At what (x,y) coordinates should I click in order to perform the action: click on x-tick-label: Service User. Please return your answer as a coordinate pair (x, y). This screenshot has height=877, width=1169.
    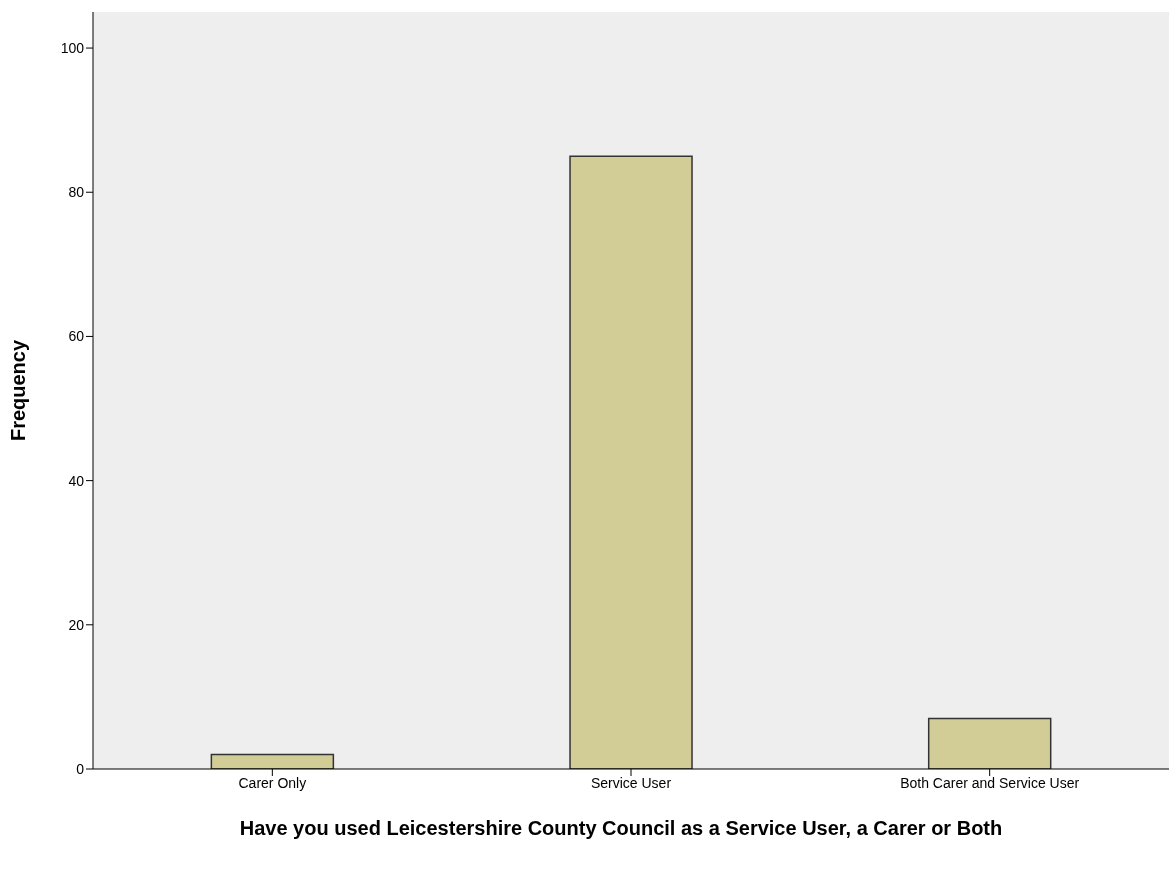
    Looking at the image, I should click on (631, 782).